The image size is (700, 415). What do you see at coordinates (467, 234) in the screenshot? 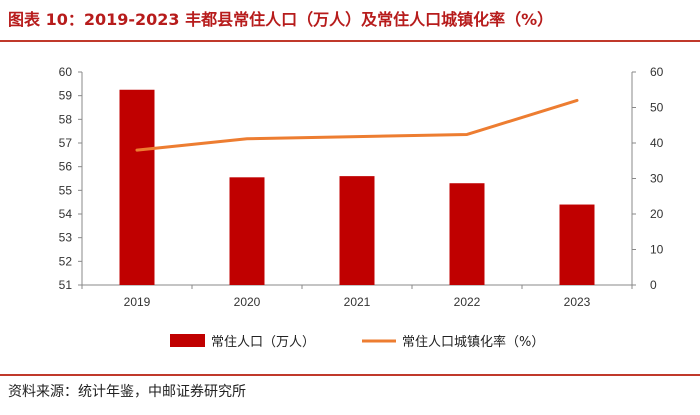
I see `bar-2022` at bounding box center [467, 234].